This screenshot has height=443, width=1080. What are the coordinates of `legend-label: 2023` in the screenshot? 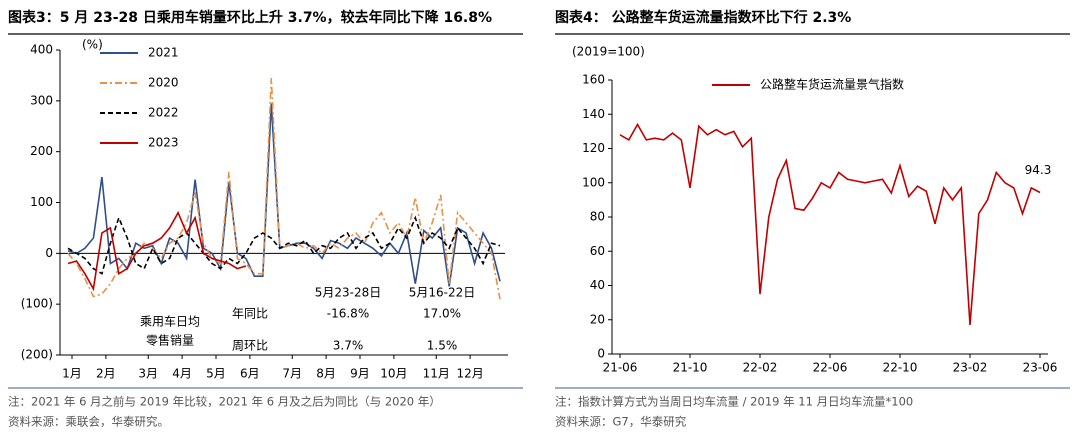 It's located at (163, 143).